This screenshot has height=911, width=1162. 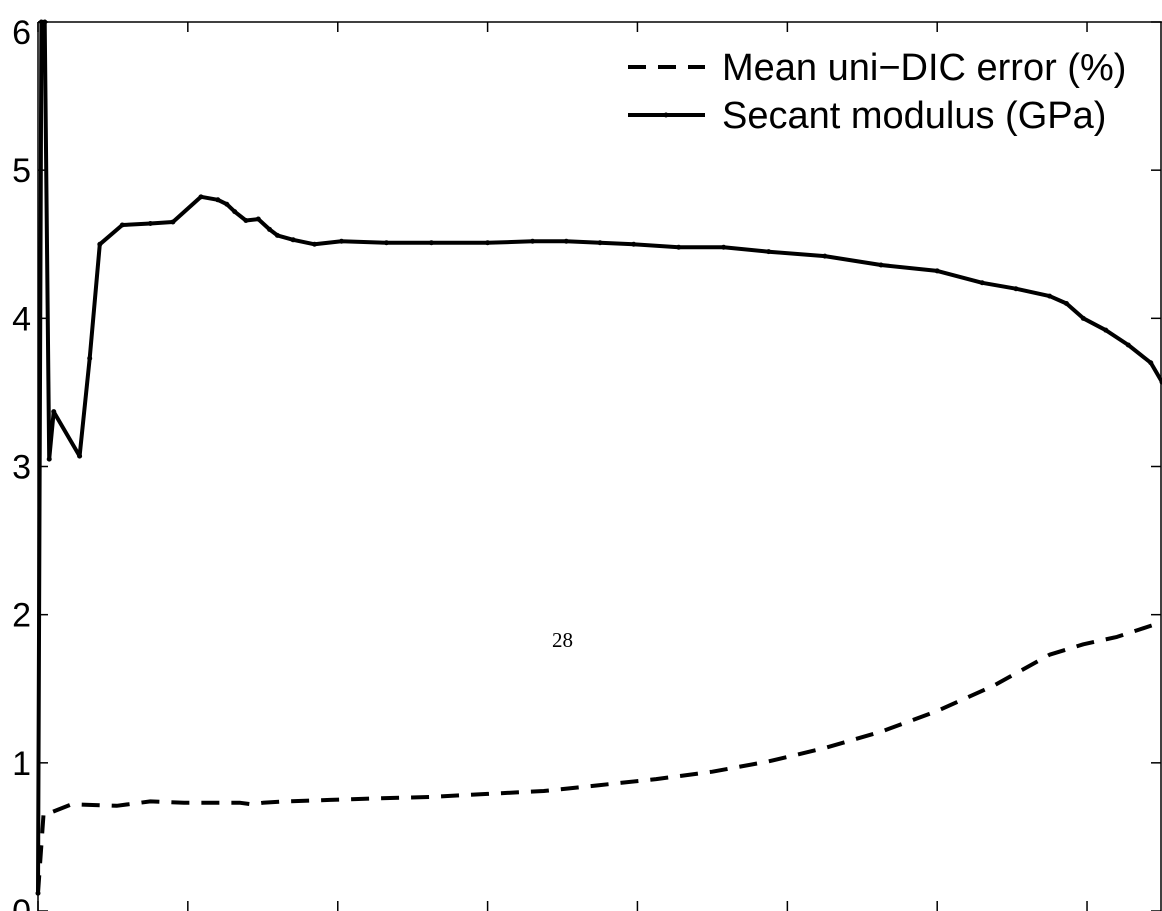 I want to click on legend-label-0: Mean uni−DIC error (%), so click(x=924, y=68).